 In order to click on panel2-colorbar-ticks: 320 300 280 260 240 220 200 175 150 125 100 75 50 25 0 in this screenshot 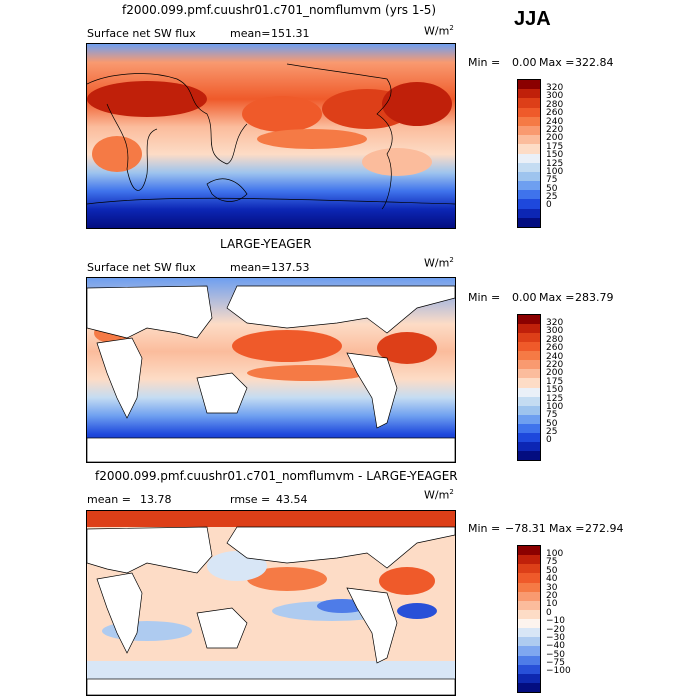, I will do `click(555, 383)`.